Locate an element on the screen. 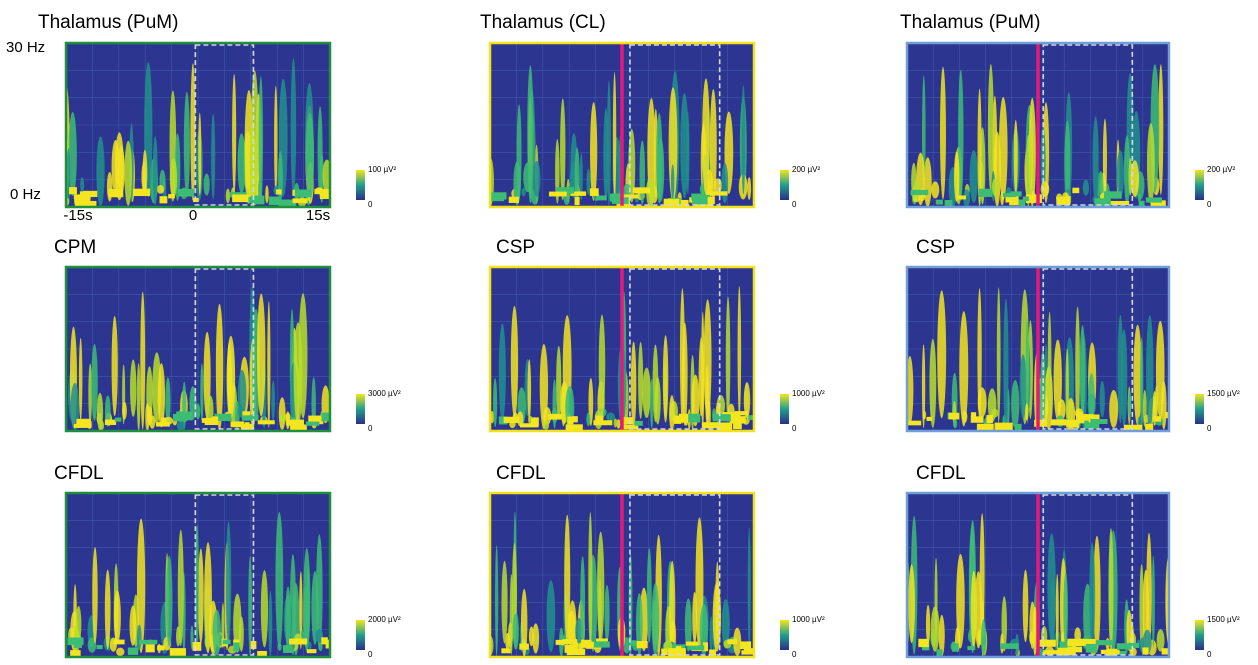 Image resolution: width=1258 pixels, height=665 pixels. panel-title: CSP is located at coordinates (515, 247).